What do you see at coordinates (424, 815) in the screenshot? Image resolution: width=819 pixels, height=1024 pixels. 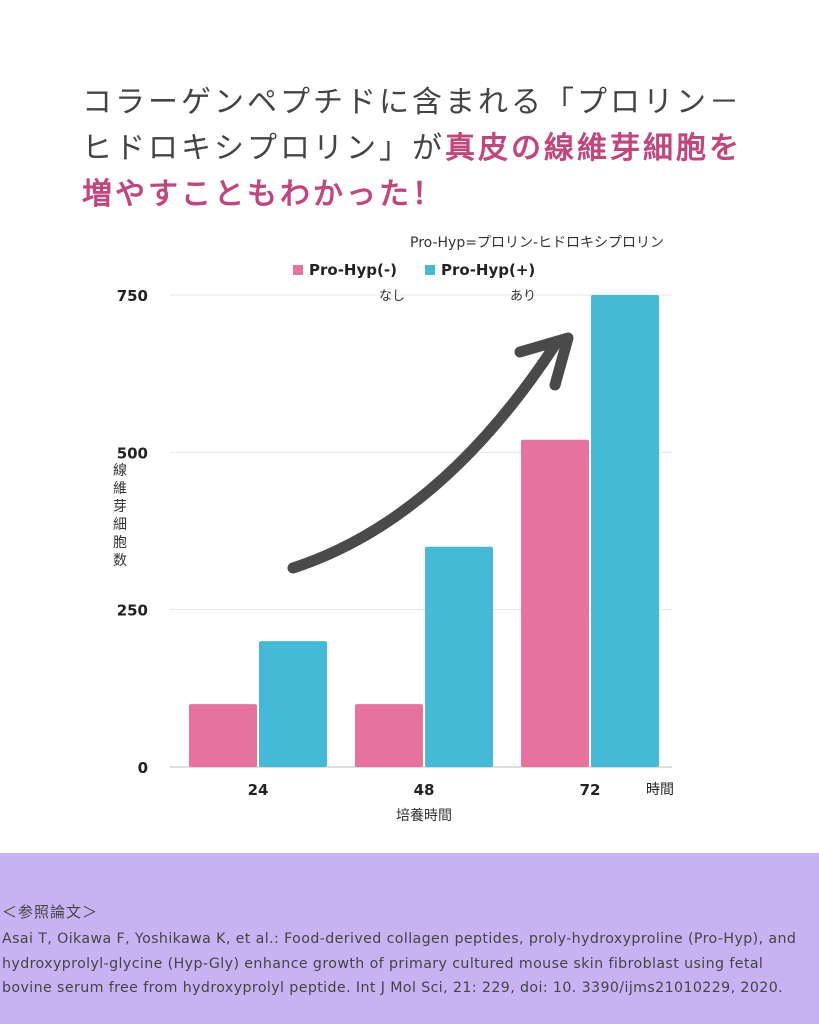 I see `x-axis-label: 培養時間` at bounding box center [424, 815].